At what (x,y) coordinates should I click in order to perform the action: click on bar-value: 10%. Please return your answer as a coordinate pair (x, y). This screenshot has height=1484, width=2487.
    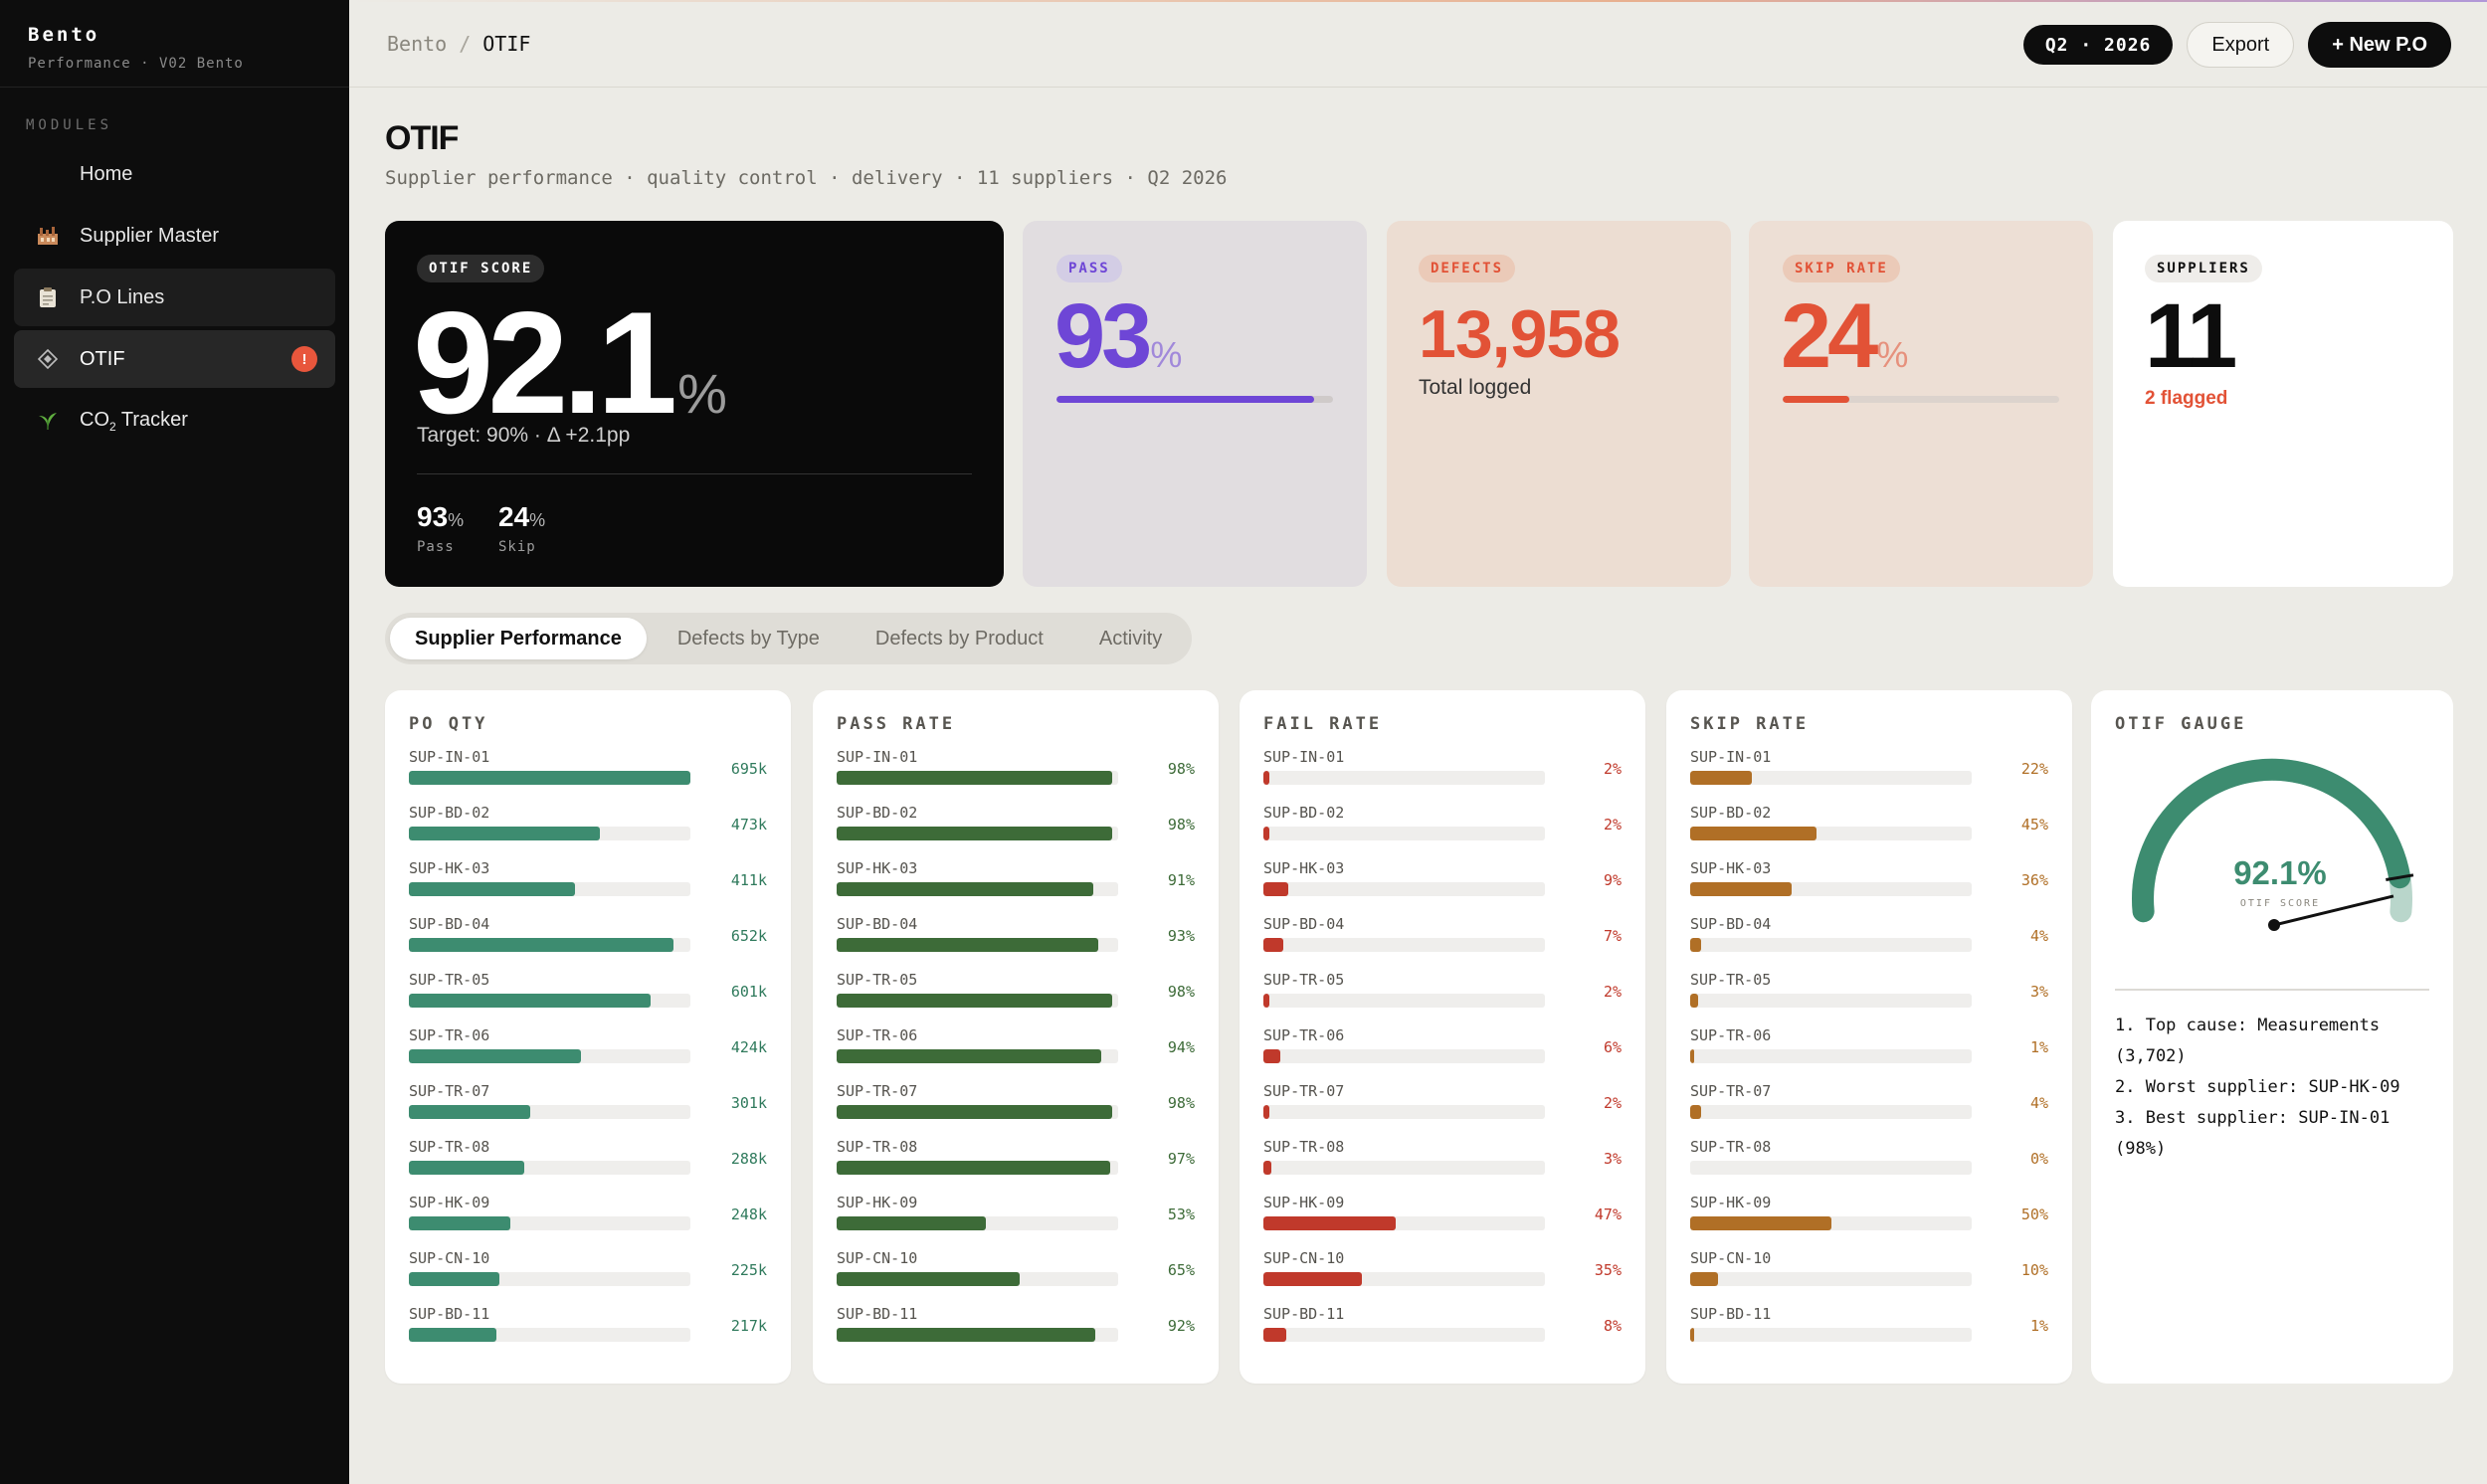
    Looking at the image, I should click on (2034, 1270).